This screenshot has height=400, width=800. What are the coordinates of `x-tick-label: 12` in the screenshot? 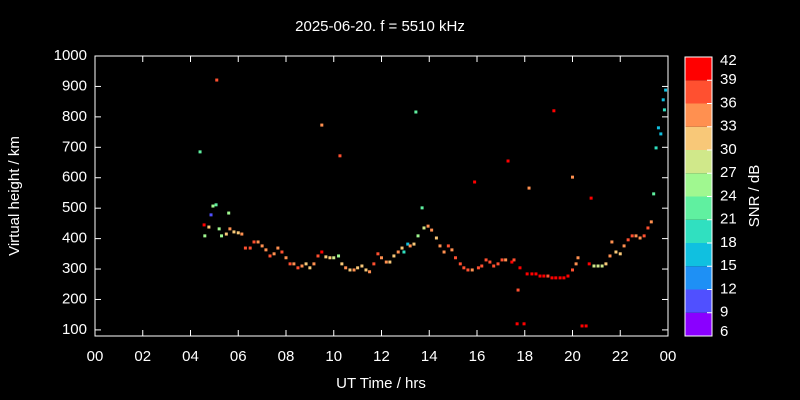 It's located at (381, 356).